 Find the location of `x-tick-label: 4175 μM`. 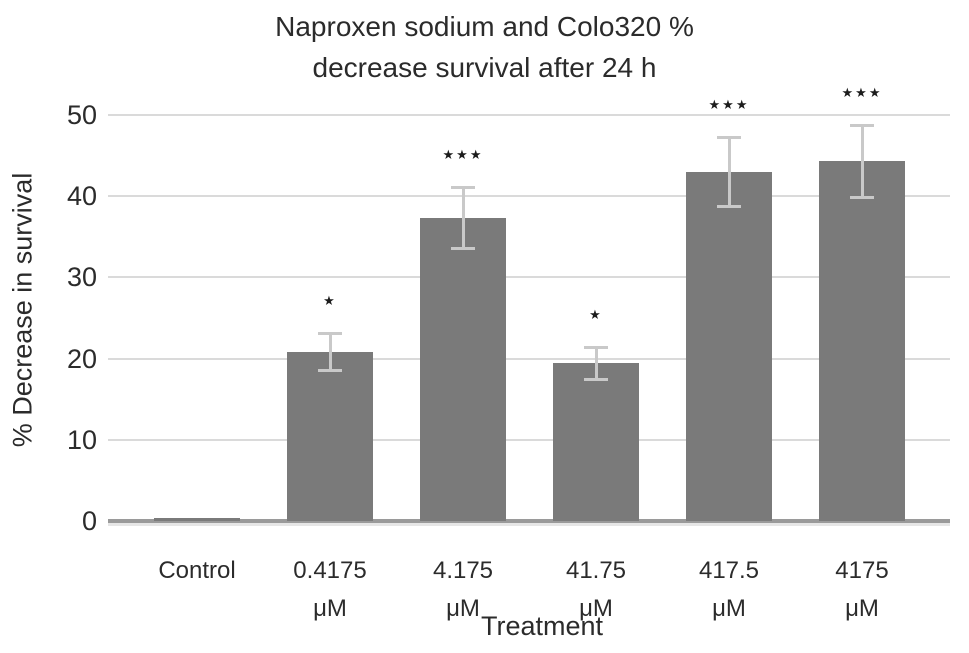

x-tick-label: 4175 μM is located at coordinates (862, 589).